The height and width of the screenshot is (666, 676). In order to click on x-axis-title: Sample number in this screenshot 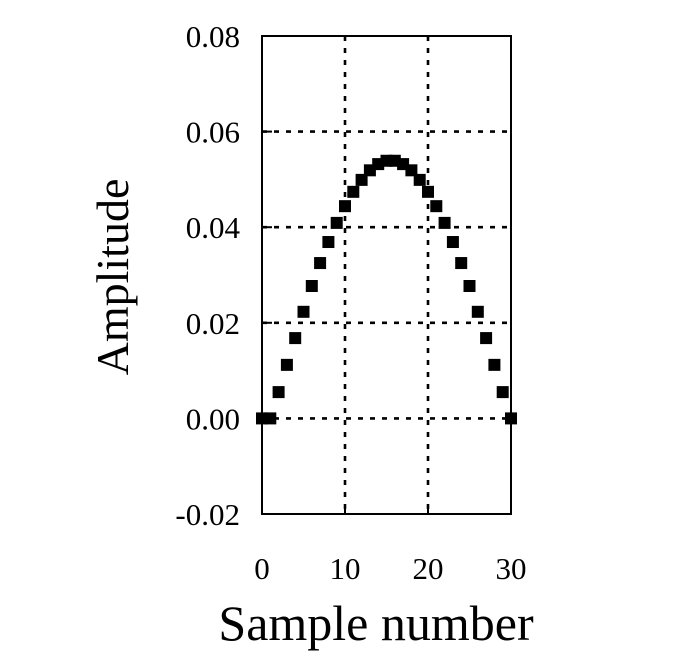, I will do `click(376, 623)`.